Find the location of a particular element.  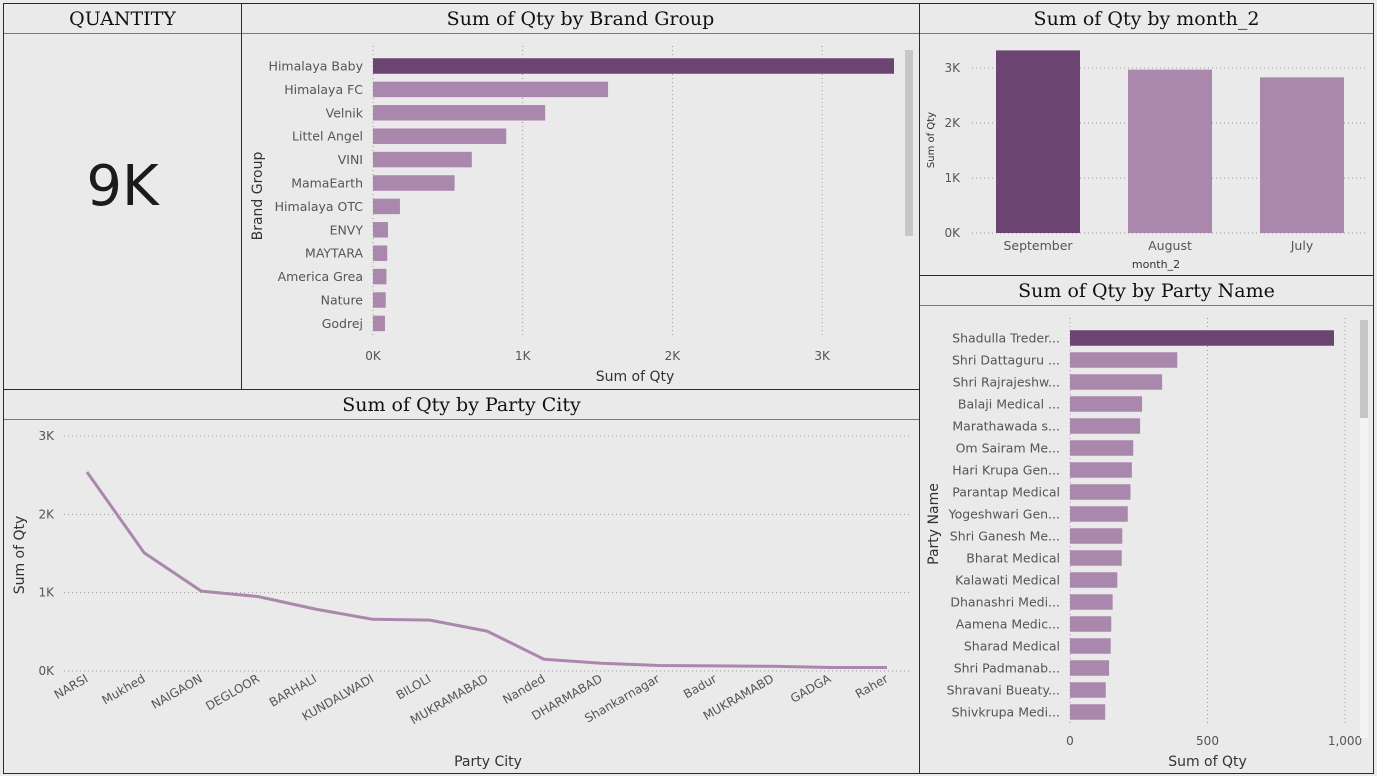

brand-chart-scrollbar is located at coordinates (909, 143).